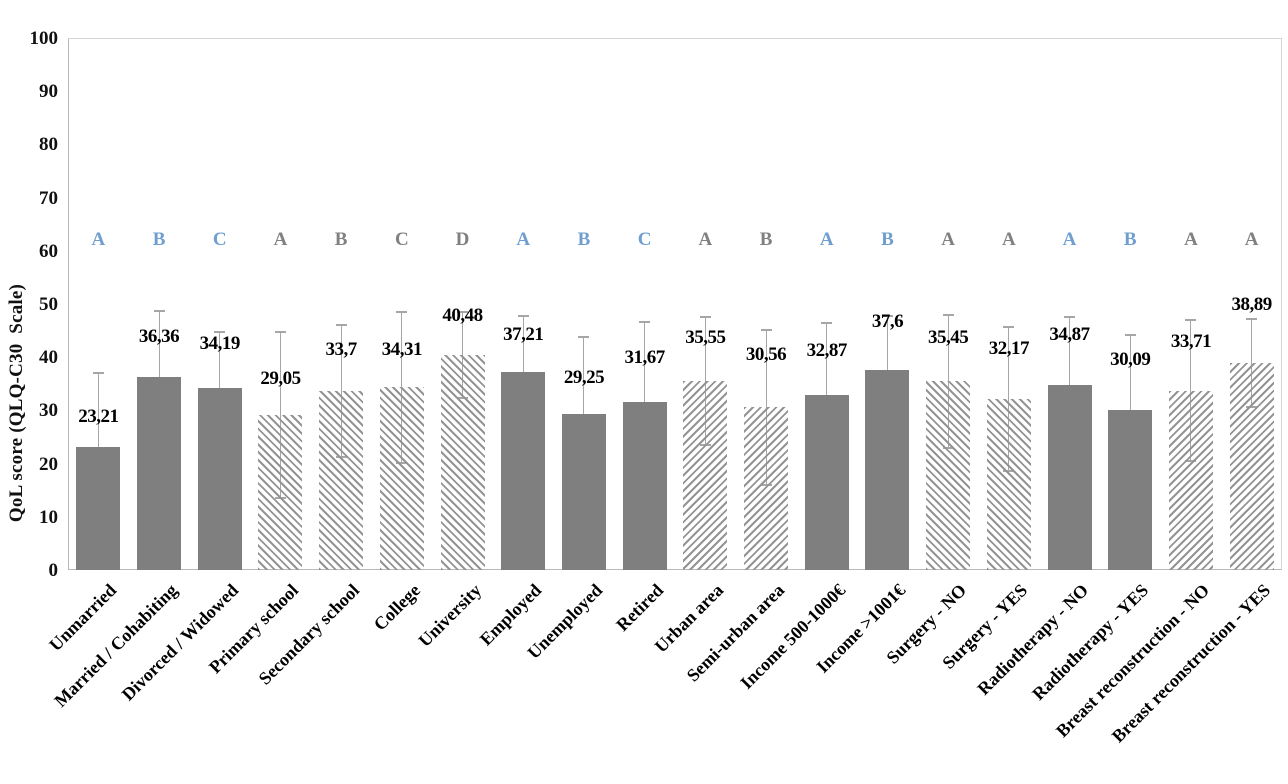  I want to click on bar-radiotherapy-no, so click(1069, 477).